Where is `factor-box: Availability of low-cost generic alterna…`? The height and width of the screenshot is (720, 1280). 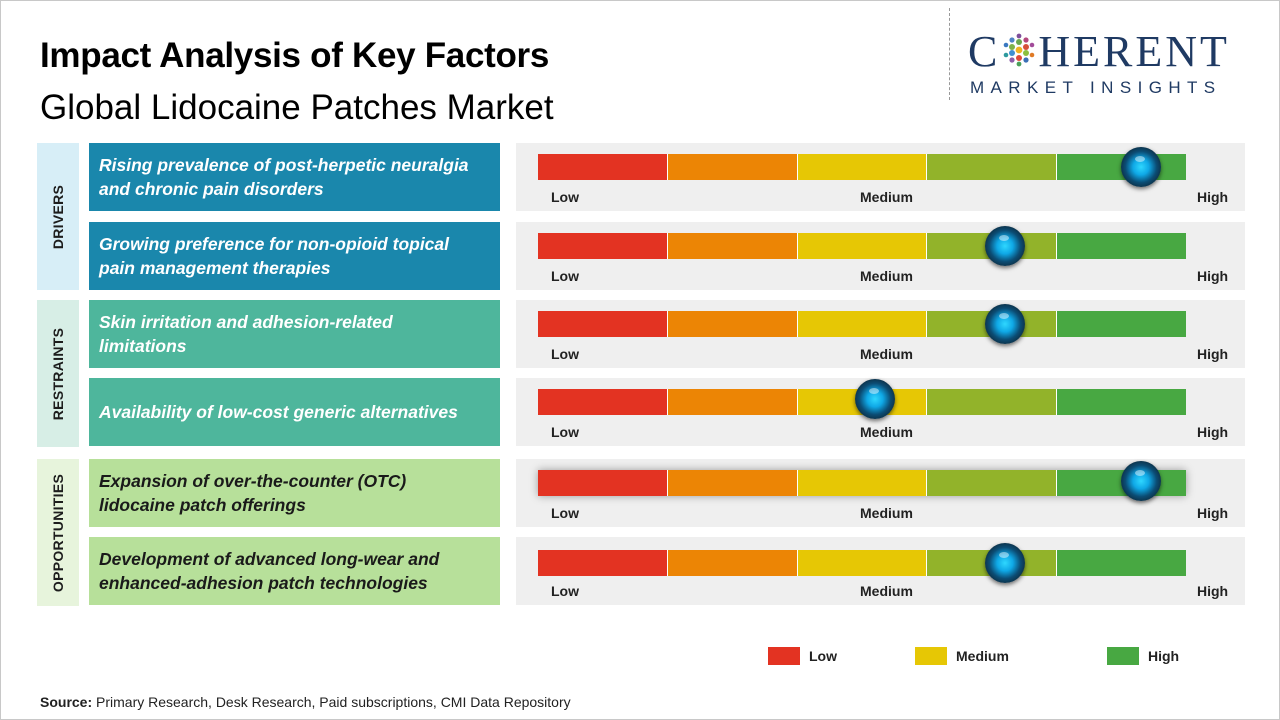
factor-box: Availability of low-cost generic alterna… is located at coordinates (294, 412).